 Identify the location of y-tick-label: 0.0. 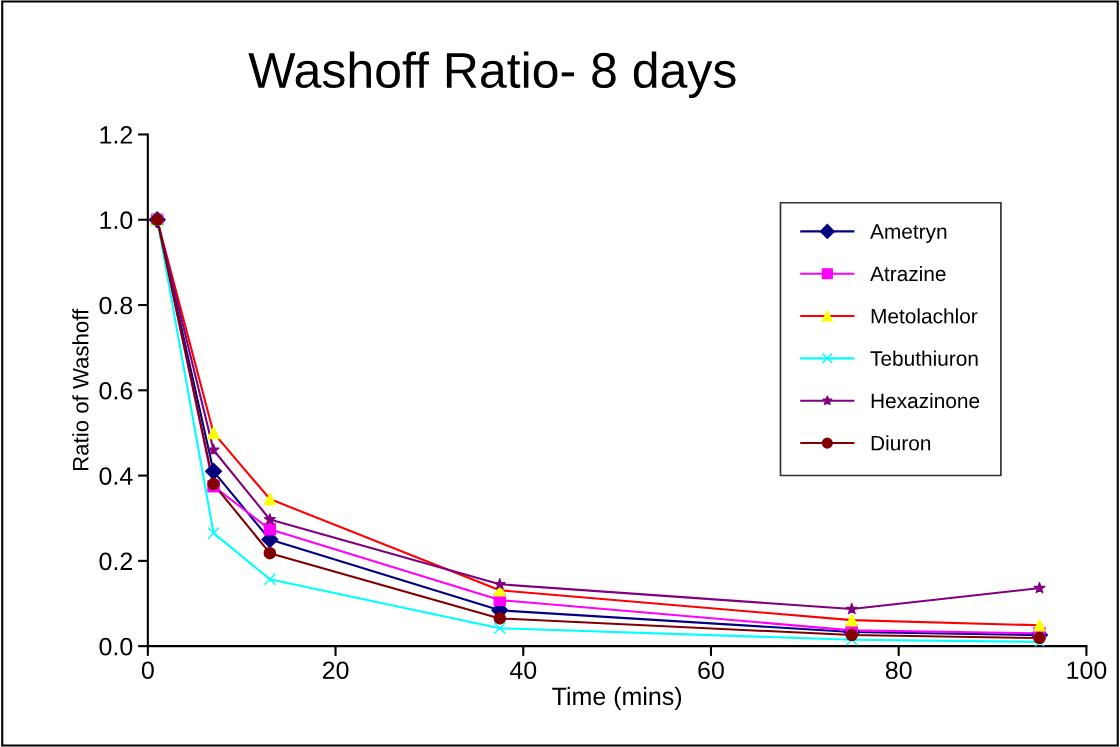
(116, 646).